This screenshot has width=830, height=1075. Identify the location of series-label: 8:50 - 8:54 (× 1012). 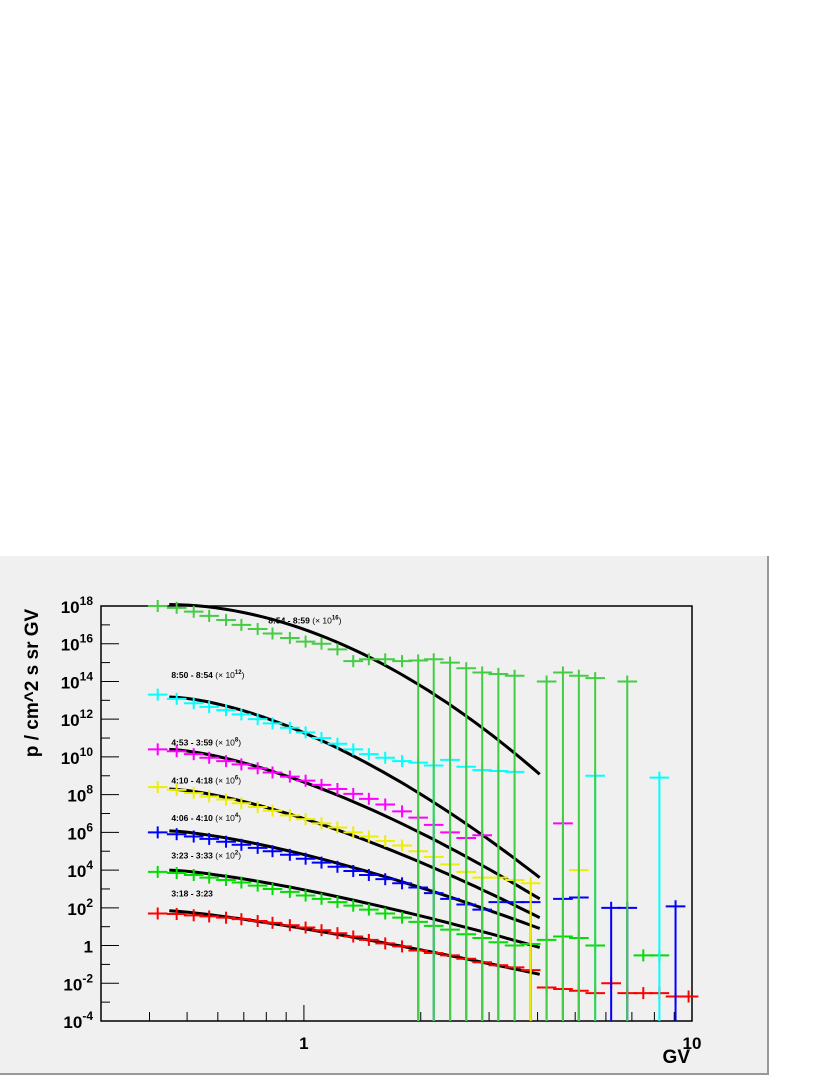
(207, 675).